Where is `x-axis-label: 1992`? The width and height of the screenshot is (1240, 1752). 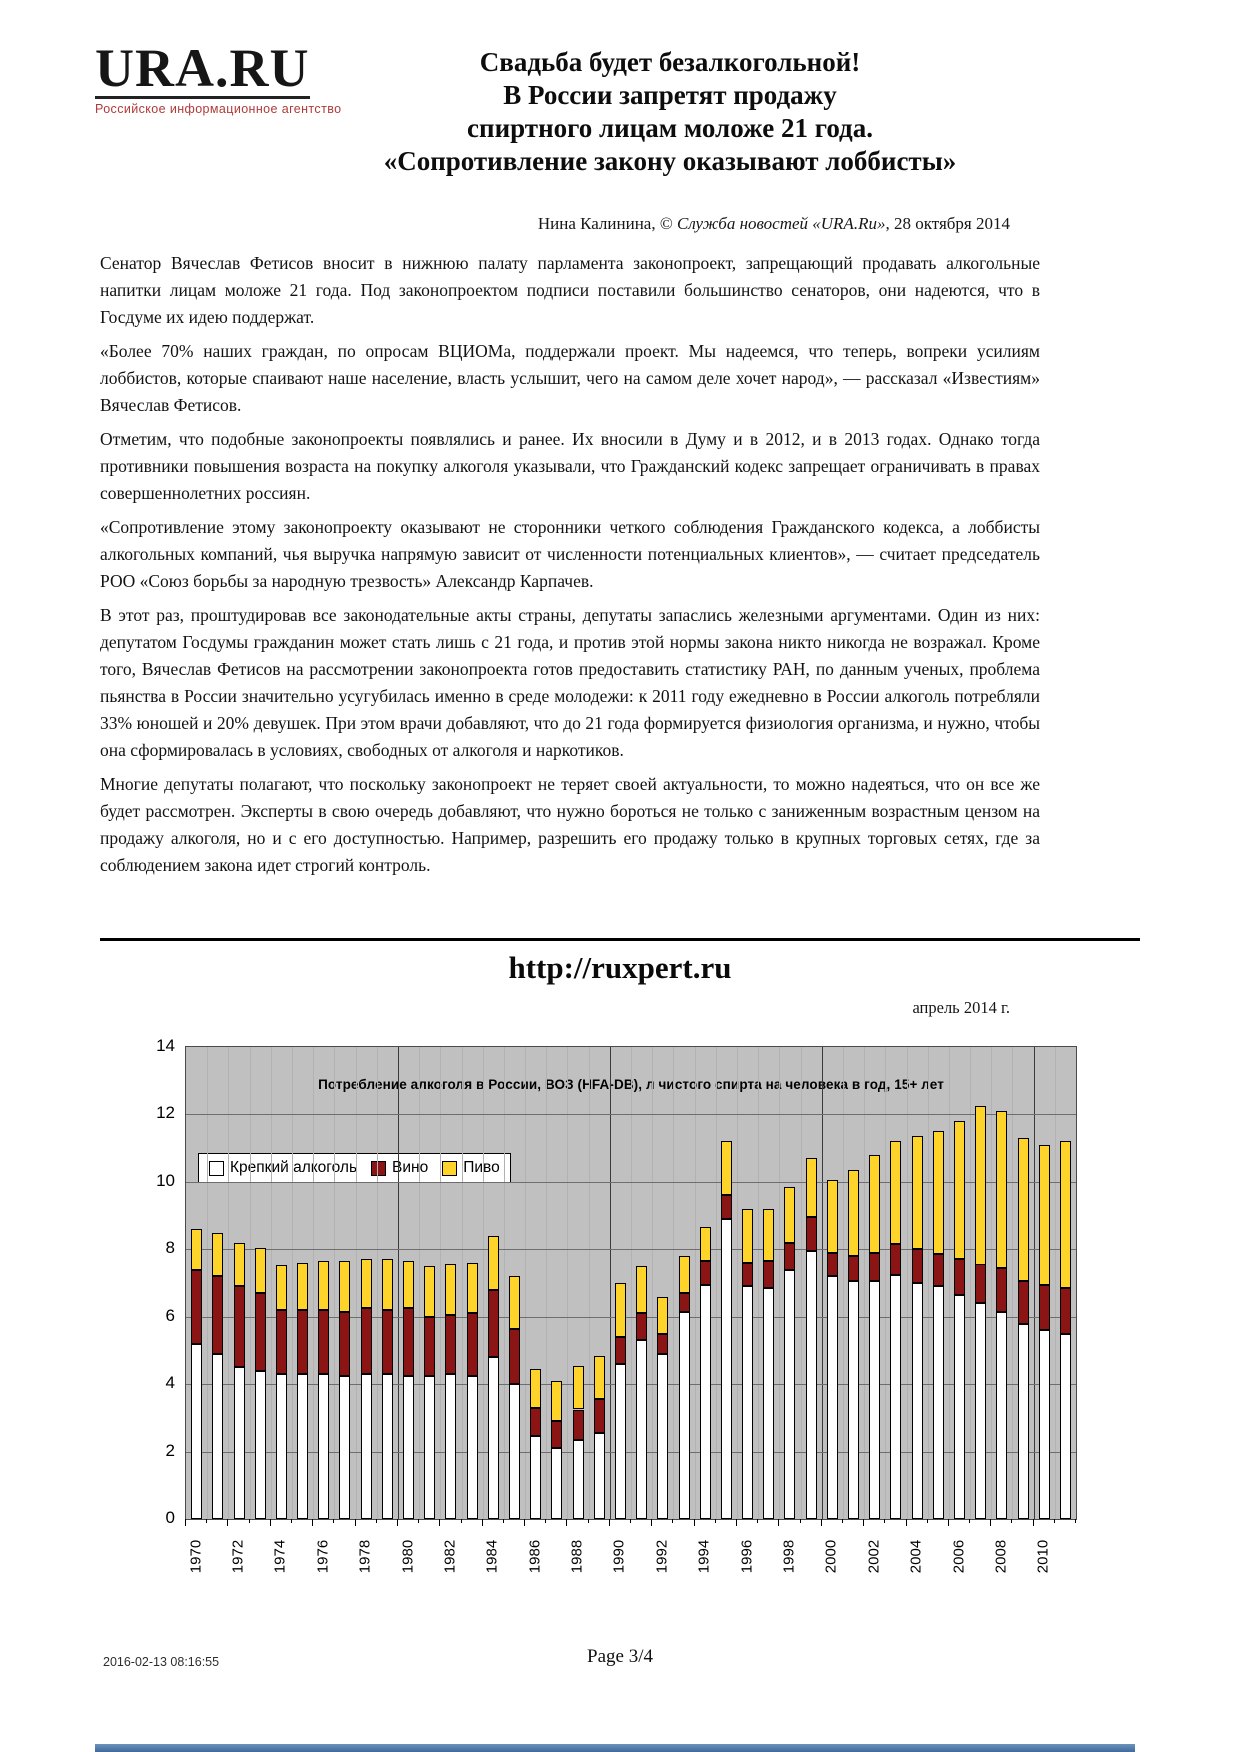
x-axis-label: 1992 is located at coordinates (662, 1556).